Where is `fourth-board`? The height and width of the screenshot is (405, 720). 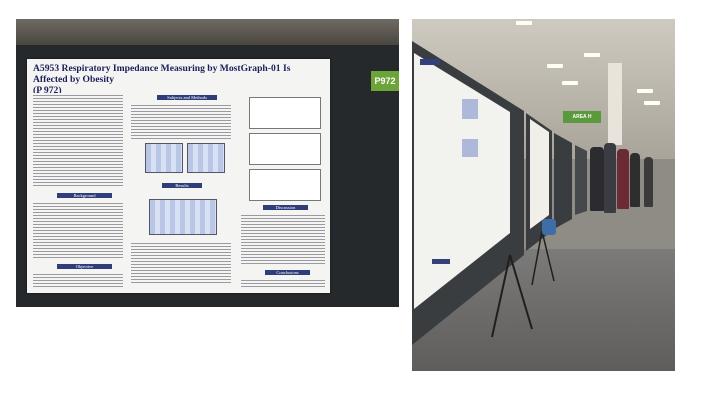
fourth-board is located at coordinates (581, 180).